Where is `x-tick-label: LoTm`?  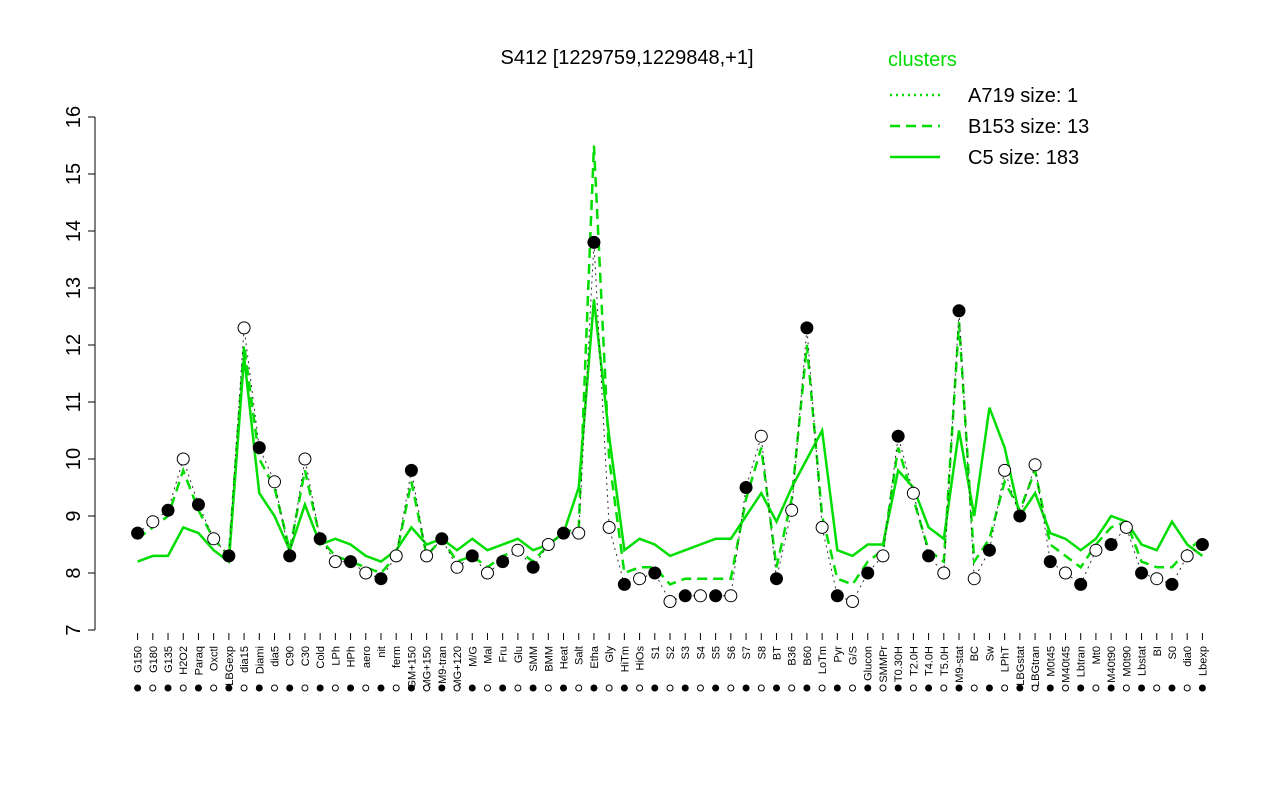 x-tick-label: LoTm is located at coordinates (823, 660).